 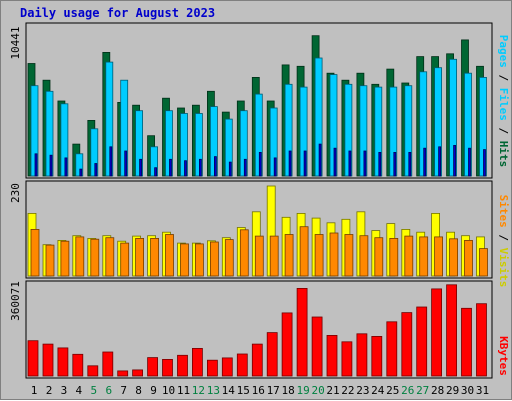 What do you see at coordinates (302, 390) in the screenshot?
I see `x-tick-label-19: 19` at bounding box center [302, 390].